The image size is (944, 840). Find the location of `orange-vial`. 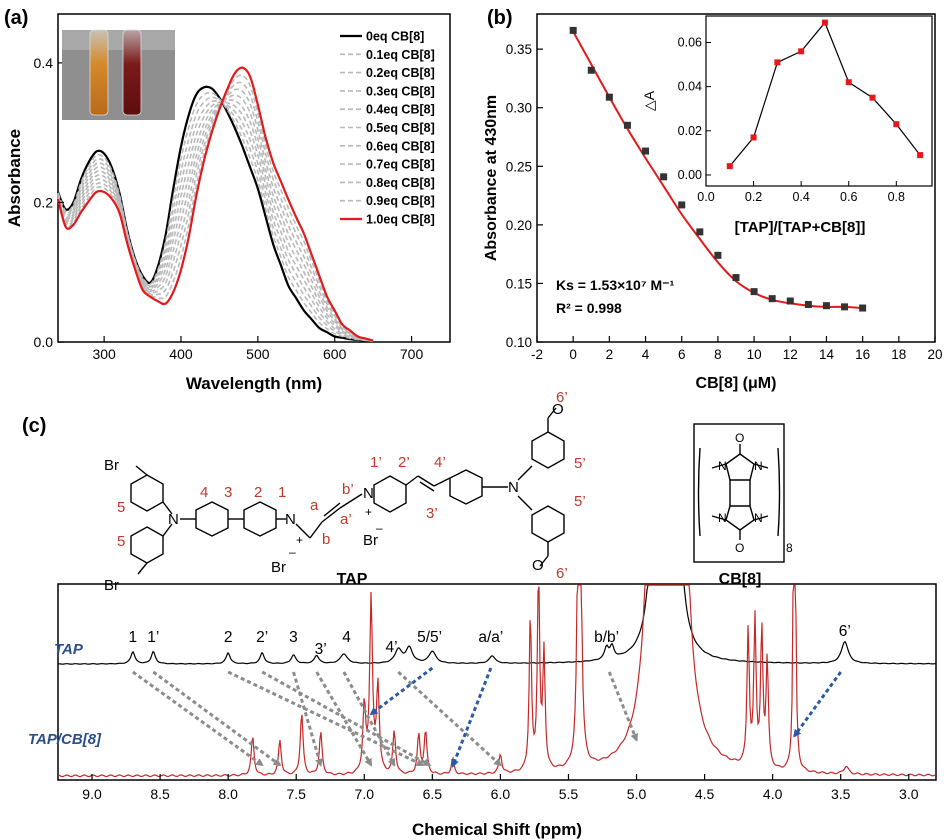

orange-vial is located at coordinates (99, 72).